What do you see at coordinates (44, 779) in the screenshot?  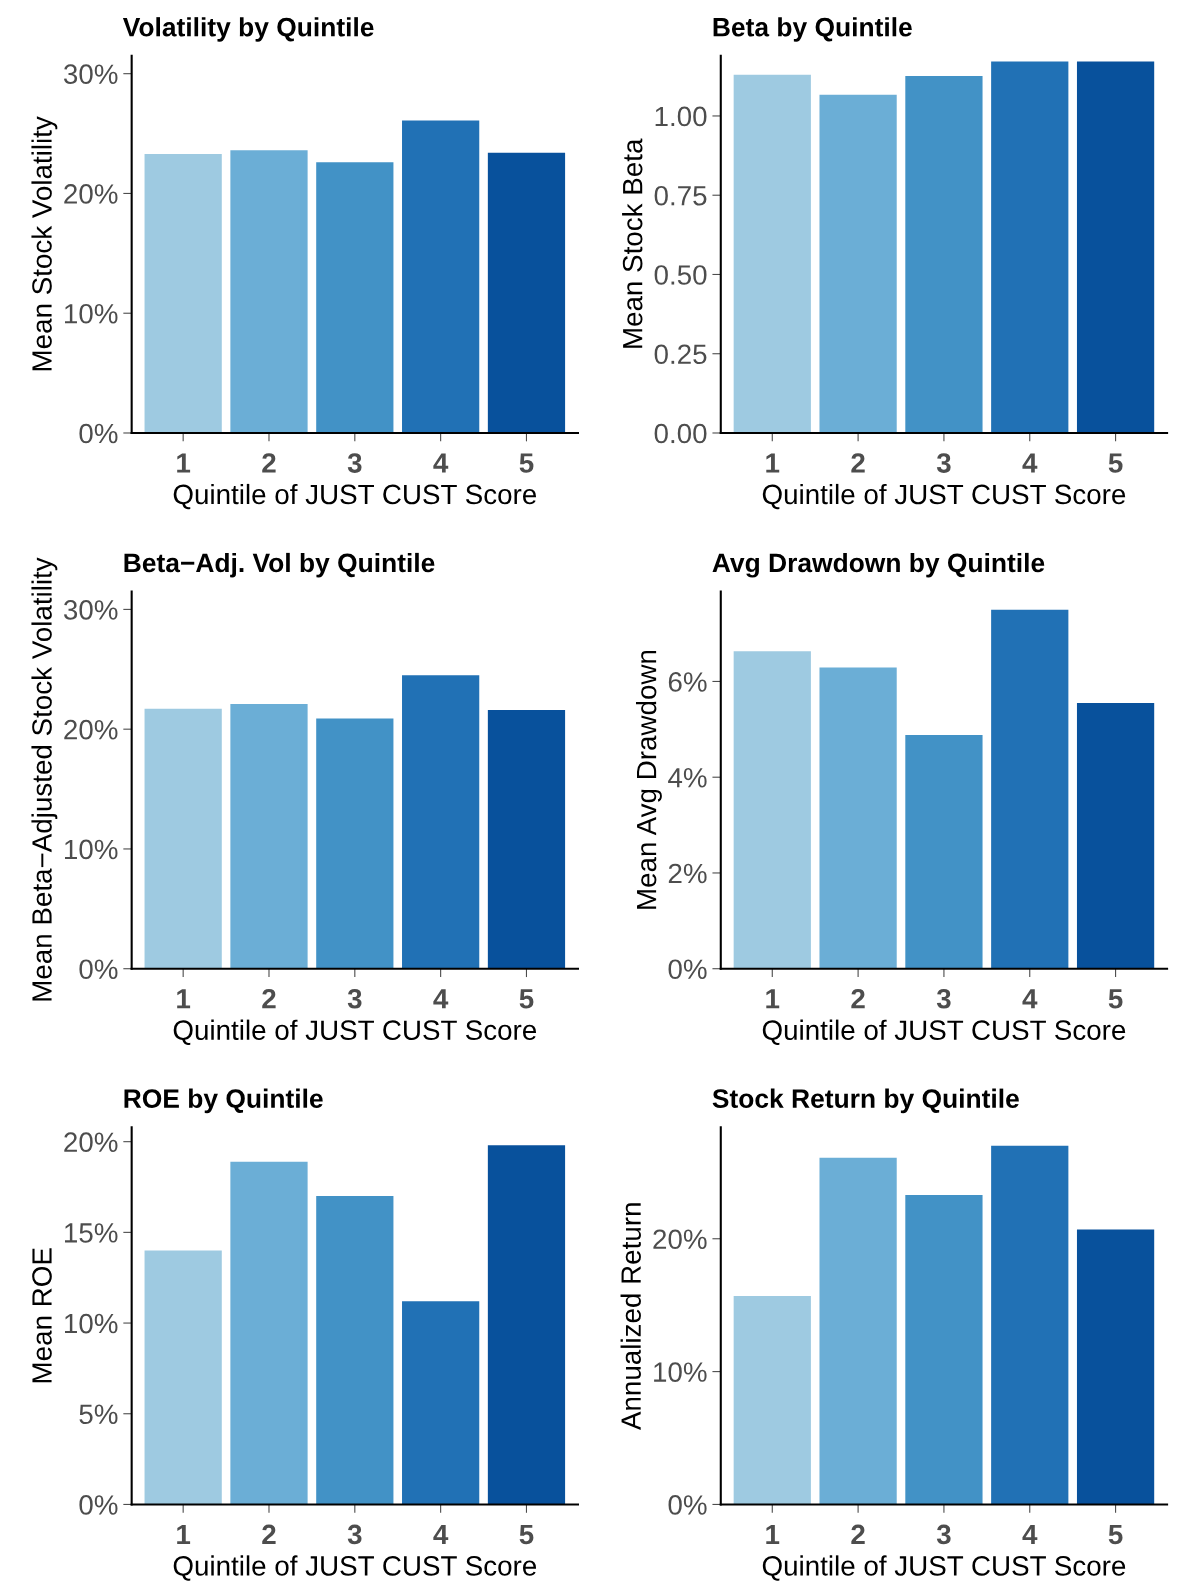 I see `y-axis-title: Mean Beta−Adjusted Stock Volatility` at bounding box center [44, 779].